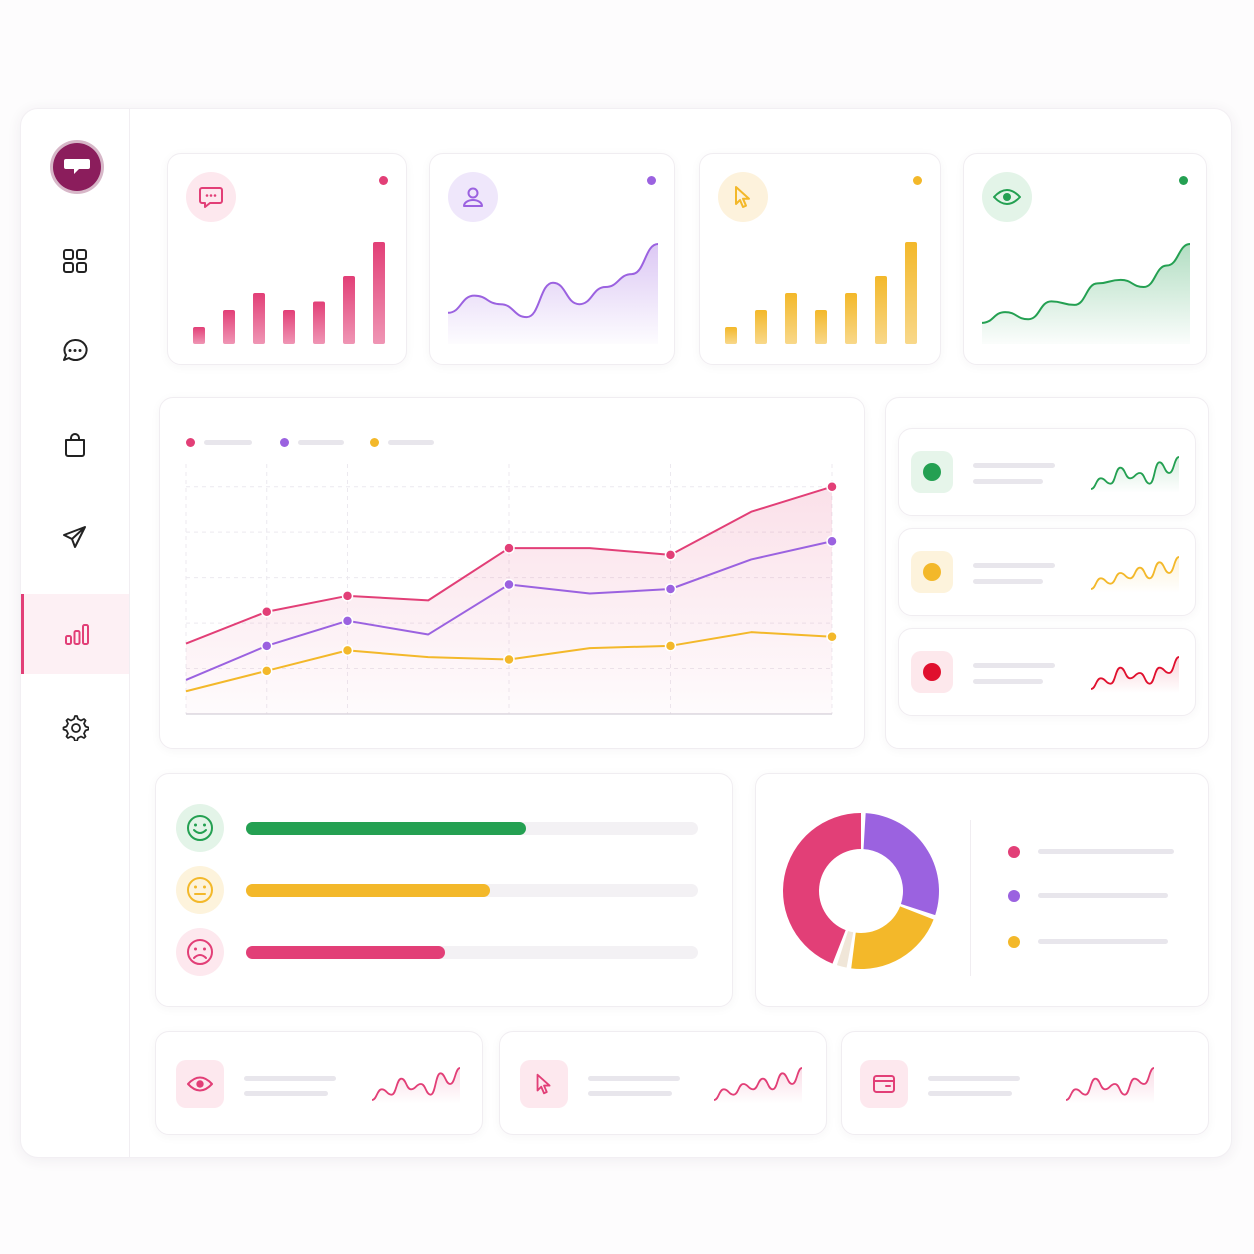 Image resolution: width=1254 pixels, height=1254 pixels. I want to click on donut-card, so click(982, 890).